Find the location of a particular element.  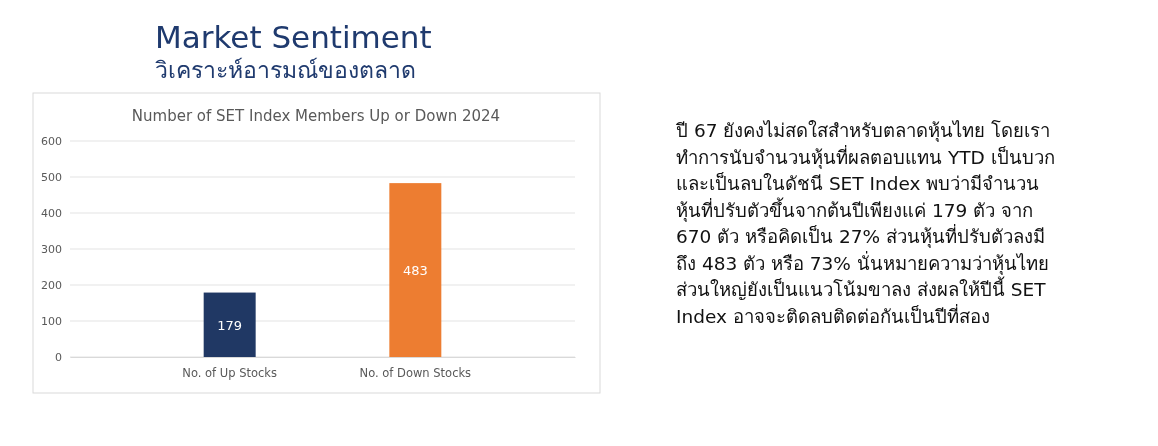

y-tick-label: 300 is located at coordinates (51, 250).